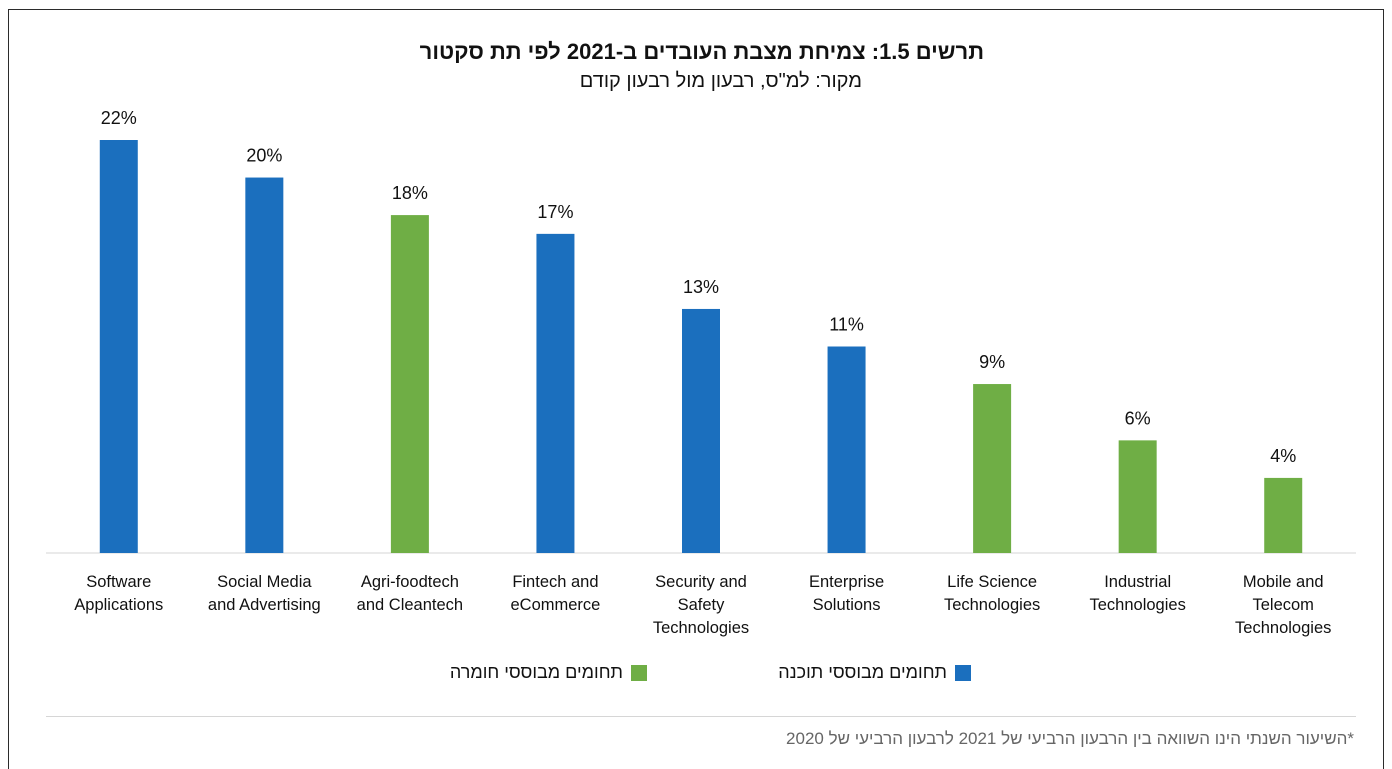 This screenshot has height=769, width=1392. Describe the element at coordinates (846, 325) in the screenshot. I see `bar-label-6: 11%` at that location.